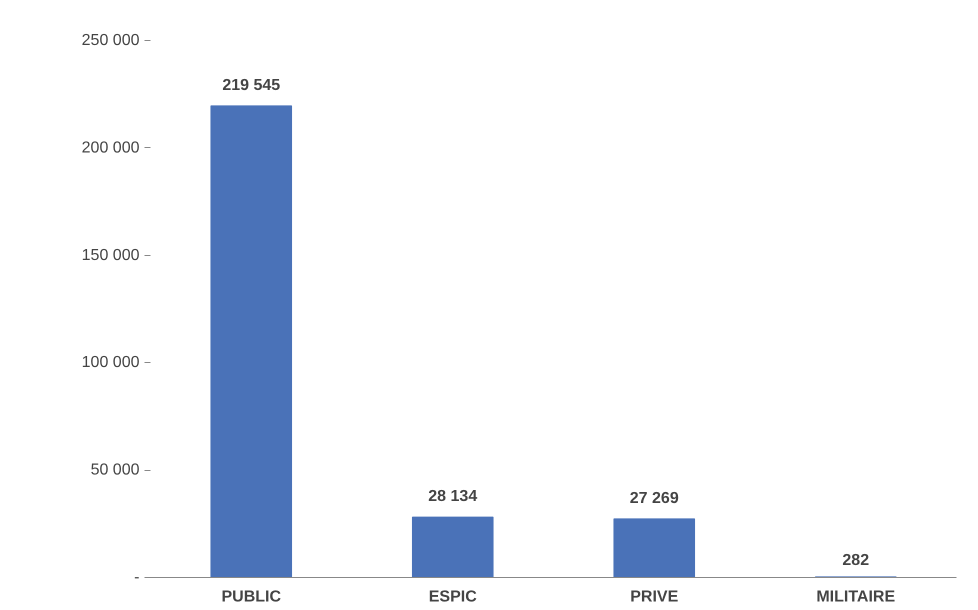 This screenshot has height=610, width=978. I want to click on data-label: 27 269, so click(654, 498).